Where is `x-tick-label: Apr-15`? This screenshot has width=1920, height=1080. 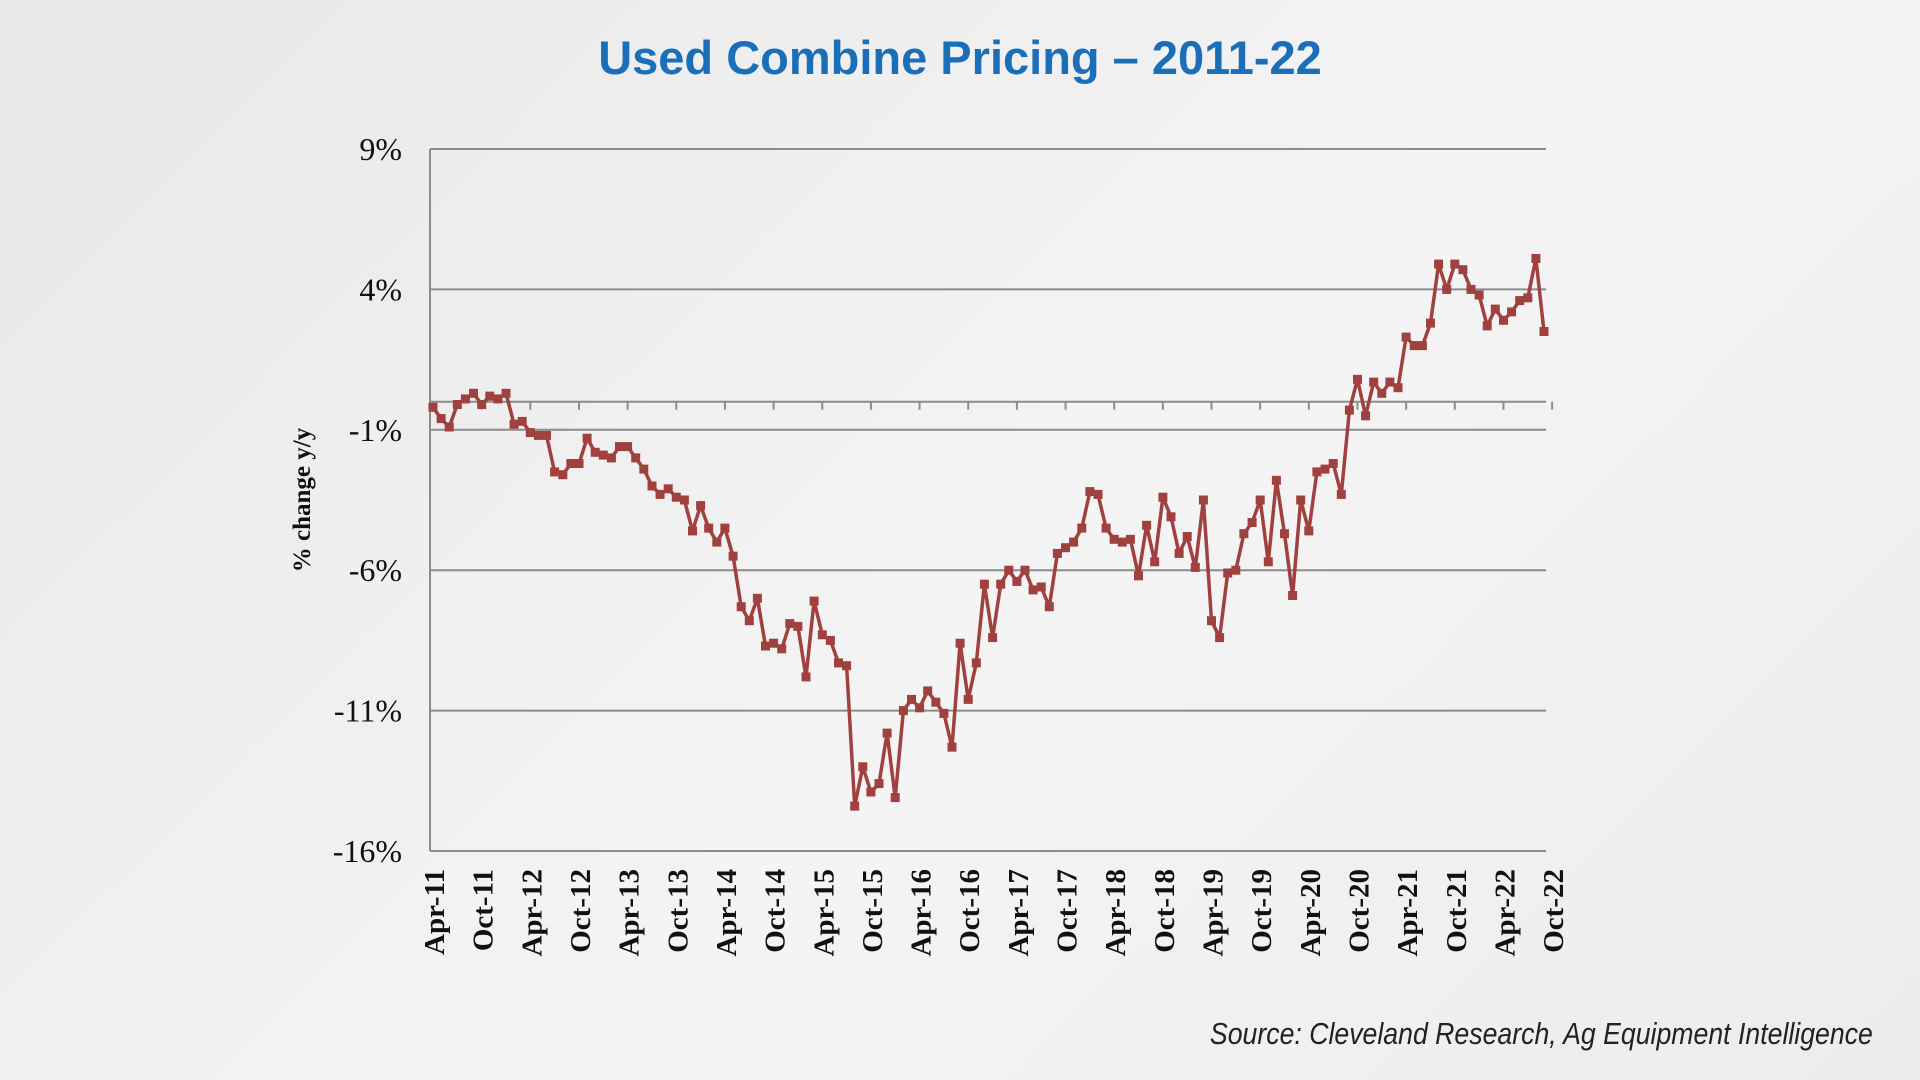
x-tick-label: Apr-15 is located at coordinates (824, 913).